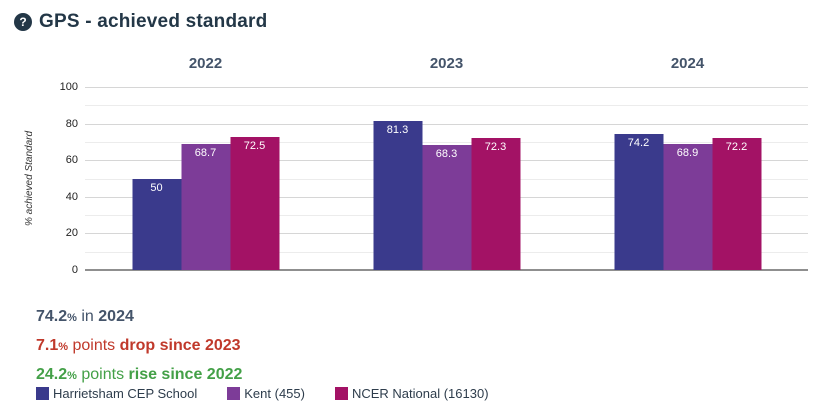 This screenshot has height=420, width=818. I want to click on bar-2022-school: 50, so click(156, 224).